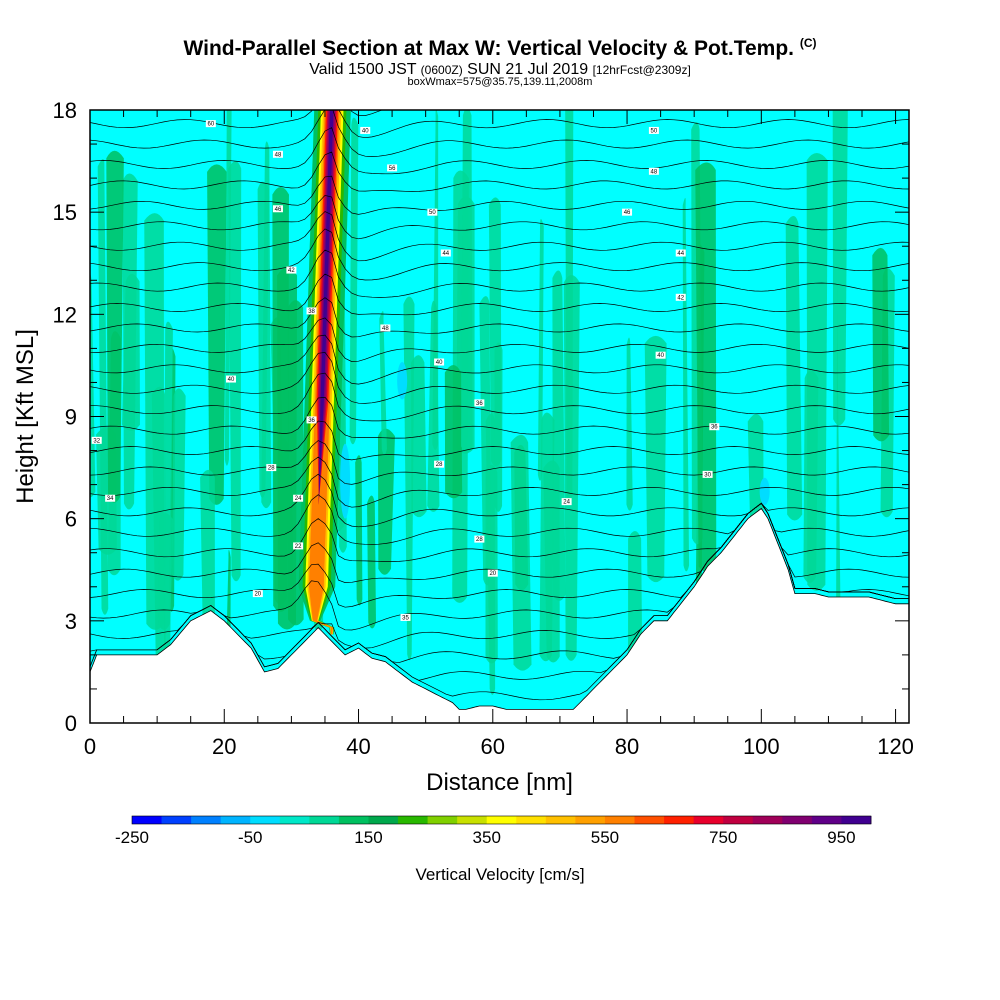 The image size is (1000, 1000). What do you see at coordinates (363, 69) in the screenshot?
I see `valid-prefix: Valid 1500 JST` at bounding box center [363, 69].